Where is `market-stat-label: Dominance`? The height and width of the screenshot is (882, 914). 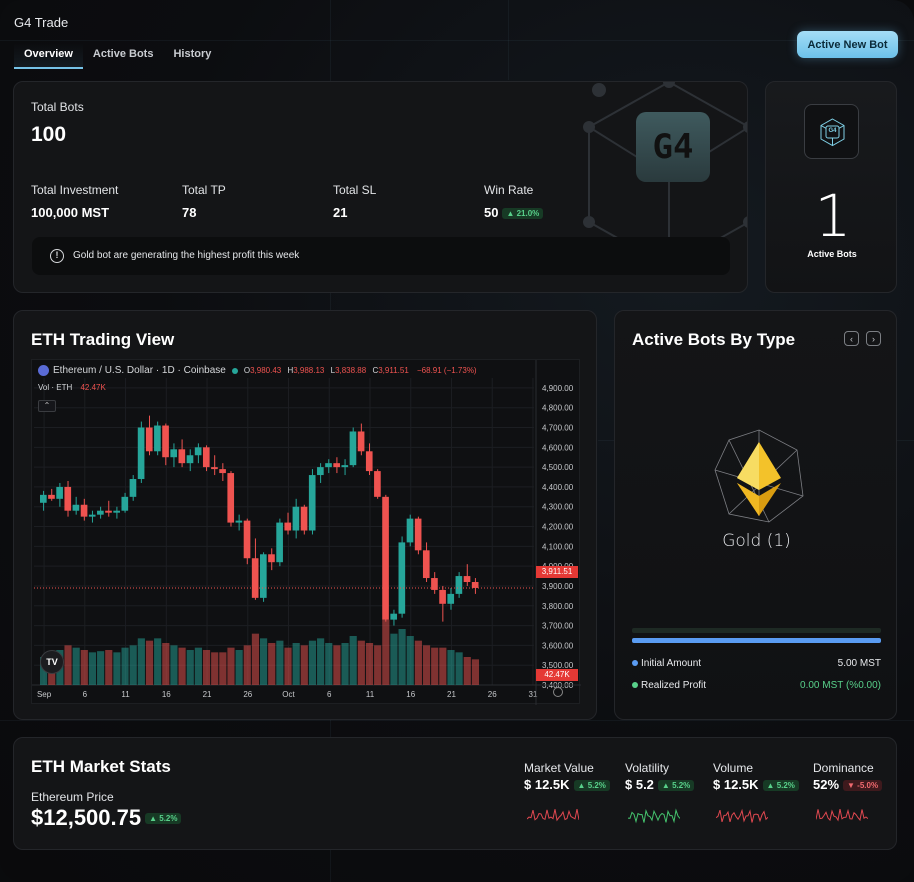 market-stat-label: Dominance is located at coordinates (843, 768).